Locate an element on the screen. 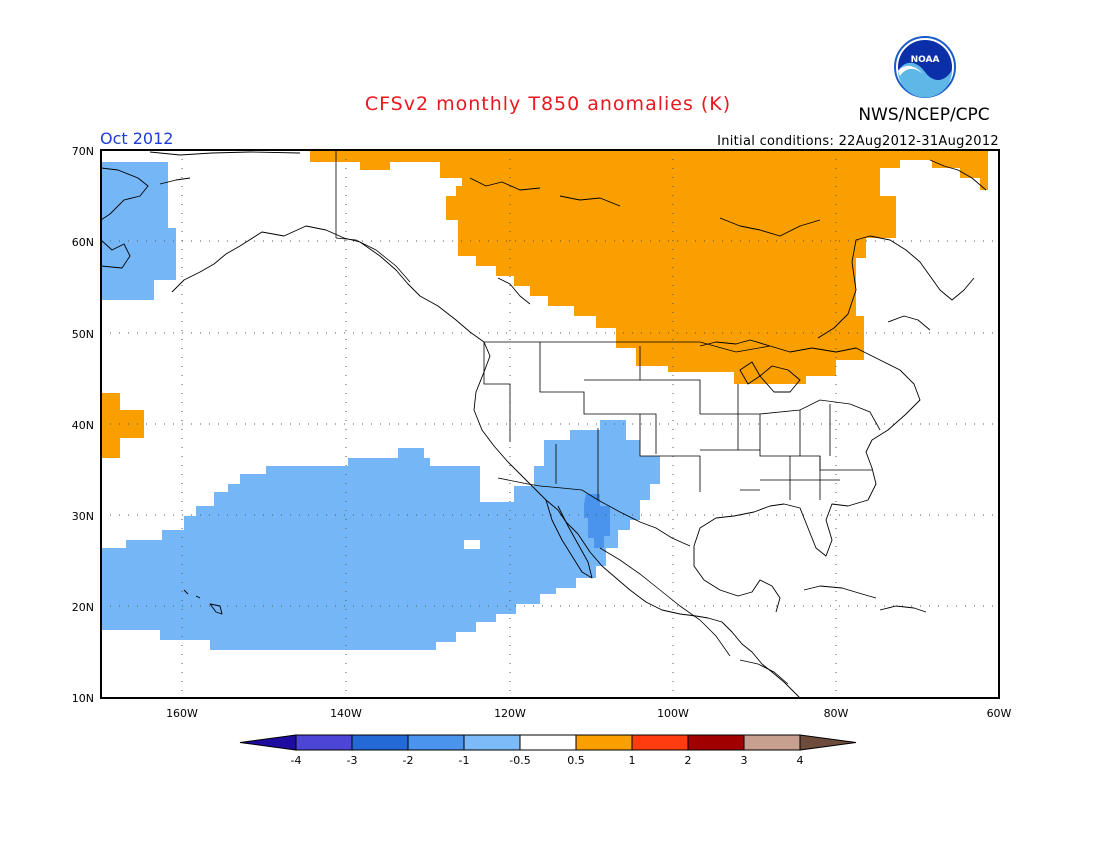 The height and width of the screenshot is (850, 1100). colorbar-label: 0.5 is located at coordinates (576, 760).